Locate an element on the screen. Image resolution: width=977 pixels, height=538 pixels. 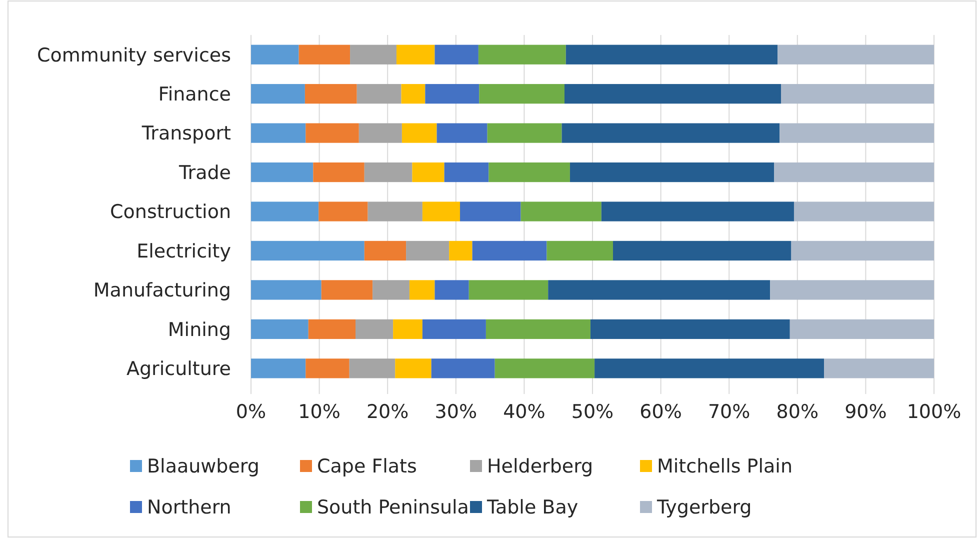
legend-label: Tygerberg is located at coordinates (704, 507).